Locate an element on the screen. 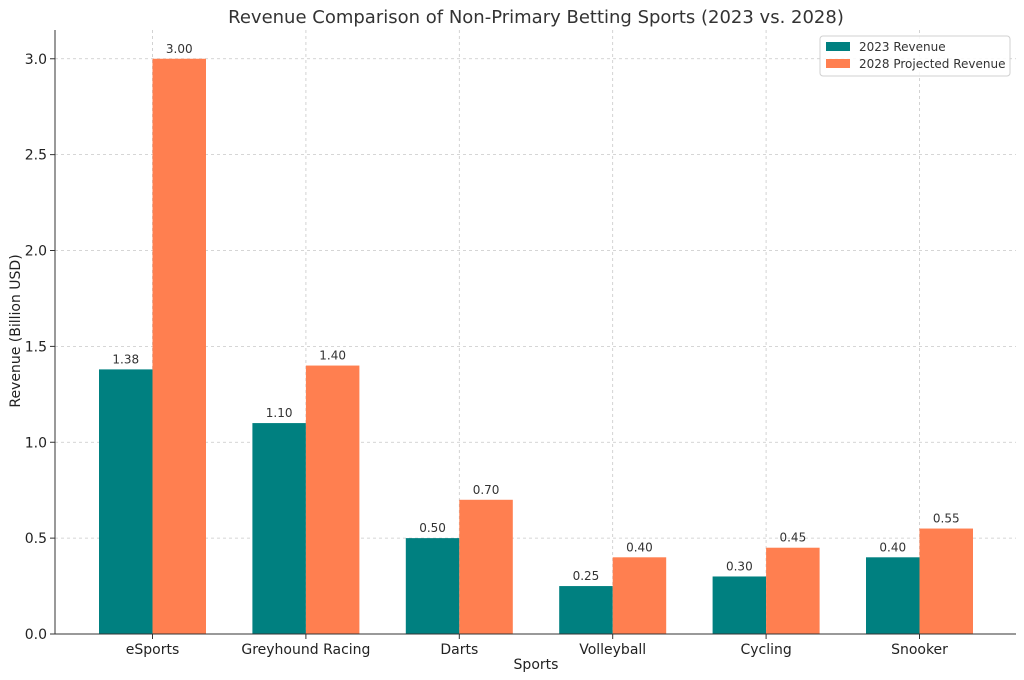 The width and height of the screenshot is (1024, 680). legend-label: 2028 Projected Revenue is located at coordinates (932, 64).